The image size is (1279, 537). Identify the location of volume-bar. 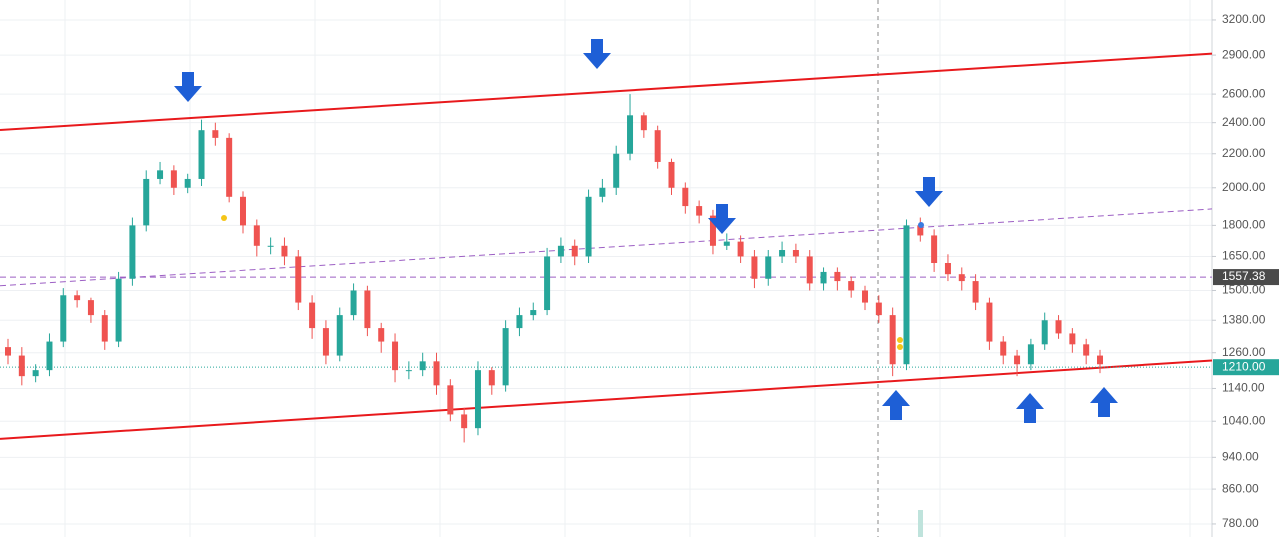
(920, 523).